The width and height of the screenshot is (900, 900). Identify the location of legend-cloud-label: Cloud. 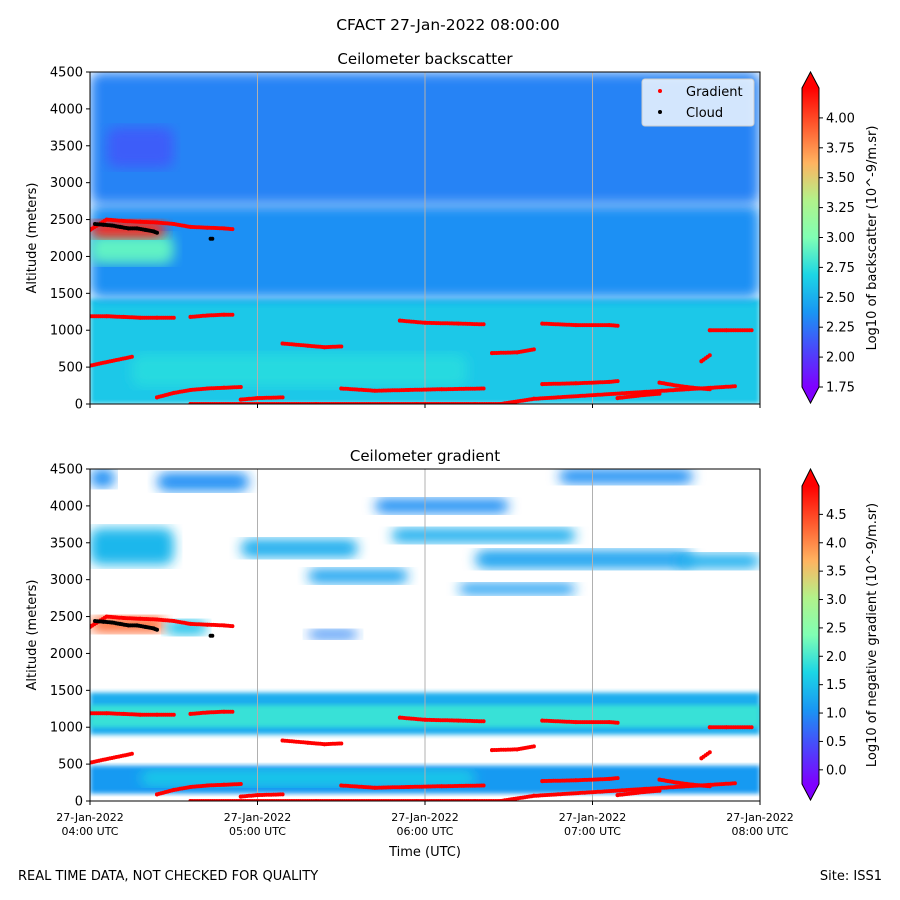
(704, 113).